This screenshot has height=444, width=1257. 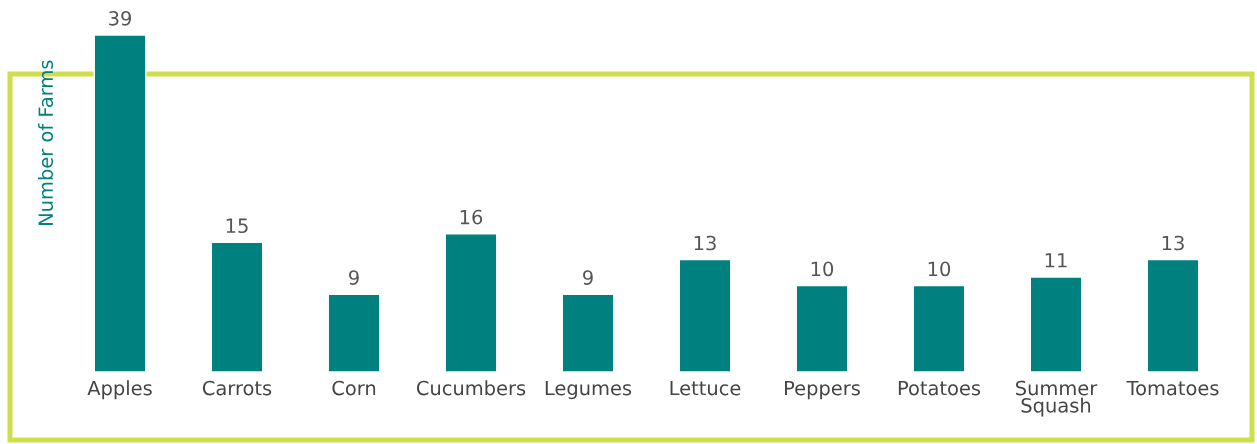 What do you see at coordinates (119, 390) in the screenshot?
I see `x-tick-label: Apples` at bounding box center [119, 390].